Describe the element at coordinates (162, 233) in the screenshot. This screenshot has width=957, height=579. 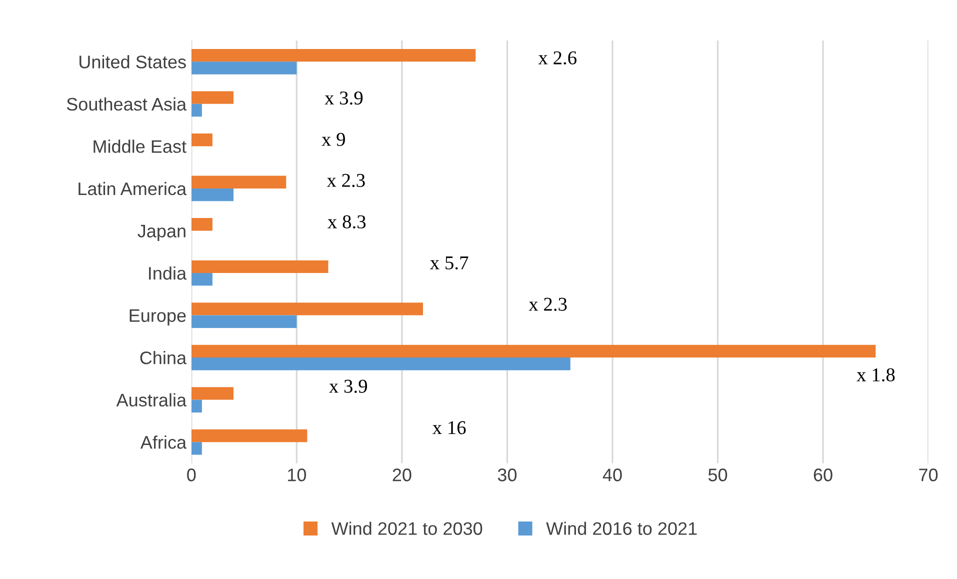
I see `y-tick-label: Japan` at that location.